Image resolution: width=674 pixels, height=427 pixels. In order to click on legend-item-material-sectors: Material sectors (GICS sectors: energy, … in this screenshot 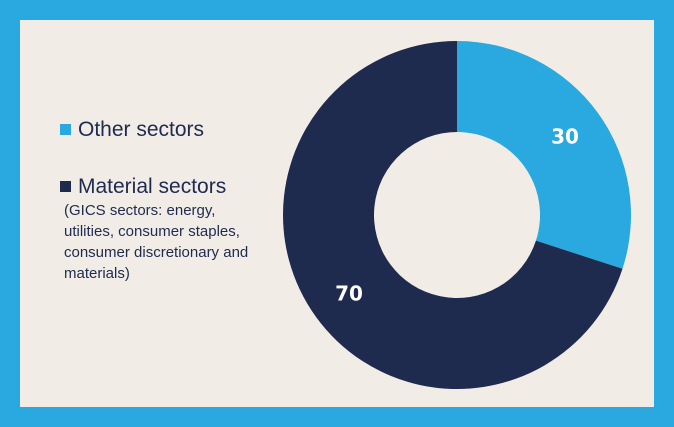, I will do `click(167, 229)`.